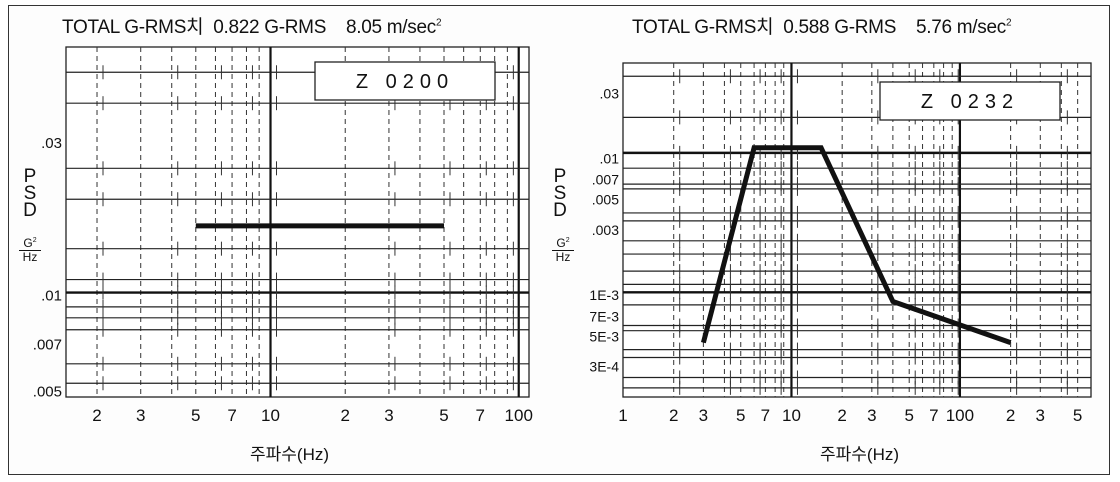 The width and height of the screenshot is (1120, 482). What do you see at coordinates (563, 257) in the screenshot?
I see `right-unit-denominator: Hz` at bounding box center [563, 257].